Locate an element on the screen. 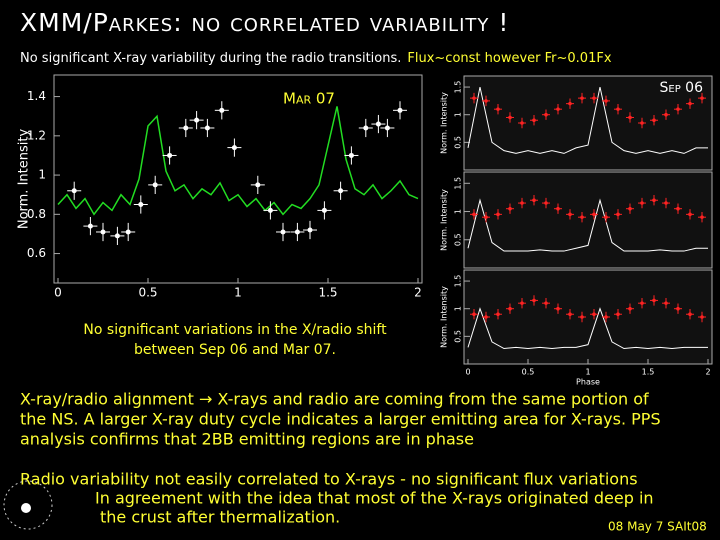 The width and height of the screenshot is (720, 540). plot-frame is located at coordinates (588, 123).